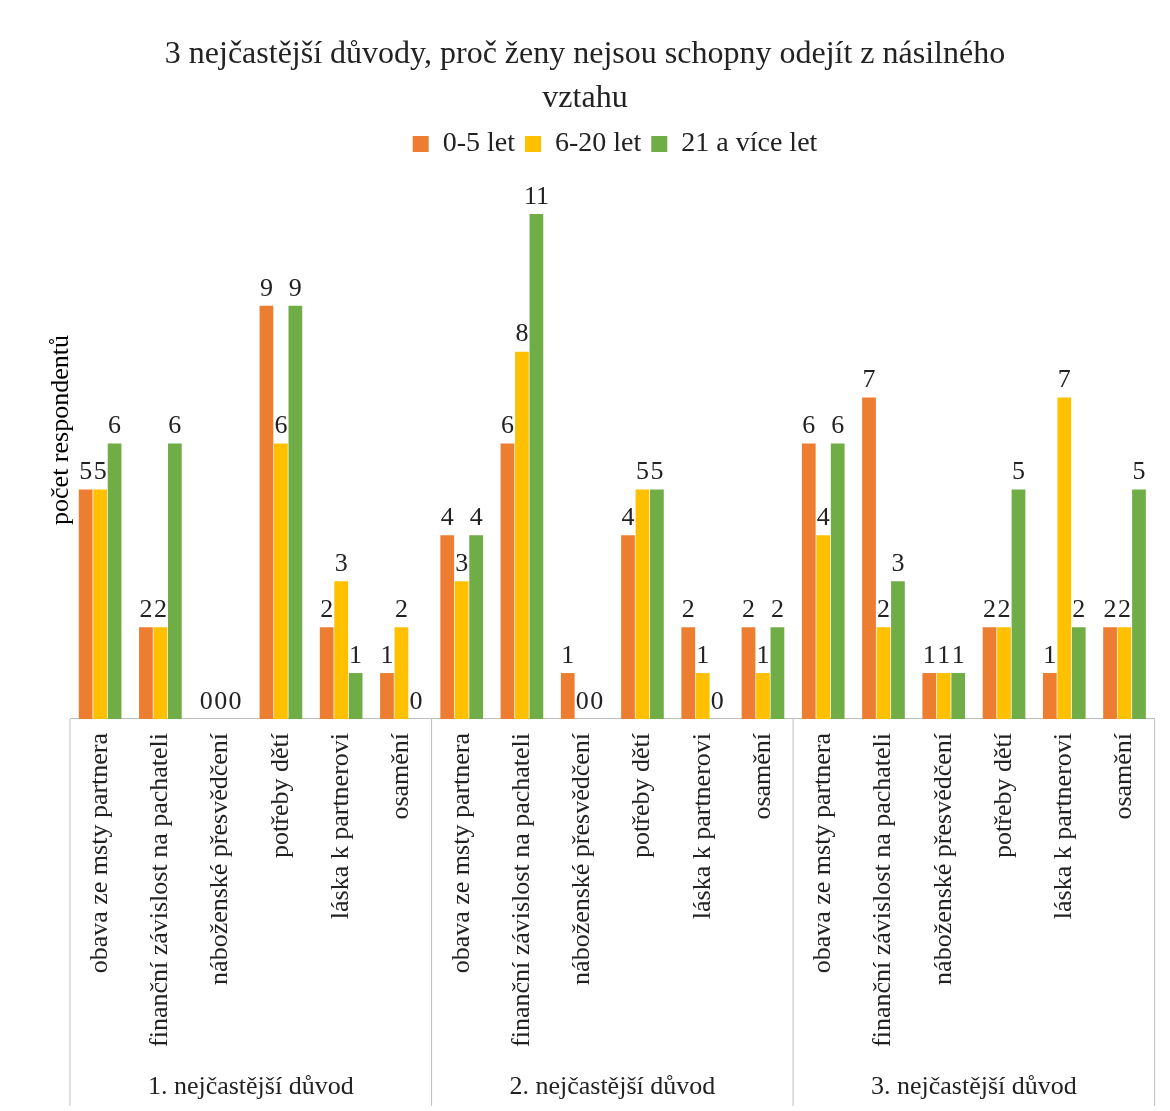  What do you see at coordinates (973, 1085) in the screenshot?
I see `text: 3. nejčastější důvod` at bounding box center [973, 1085].